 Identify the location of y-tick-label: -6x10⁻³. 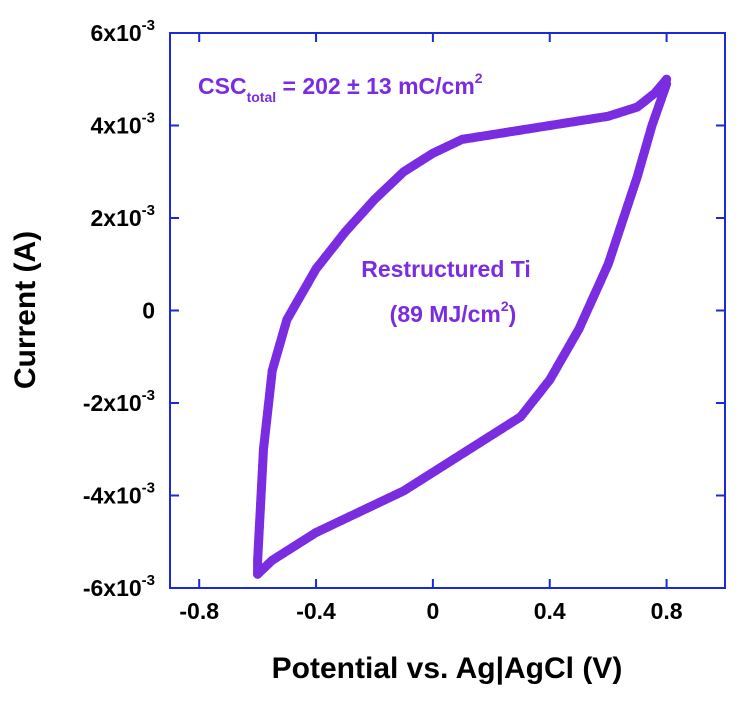
(119, 586).